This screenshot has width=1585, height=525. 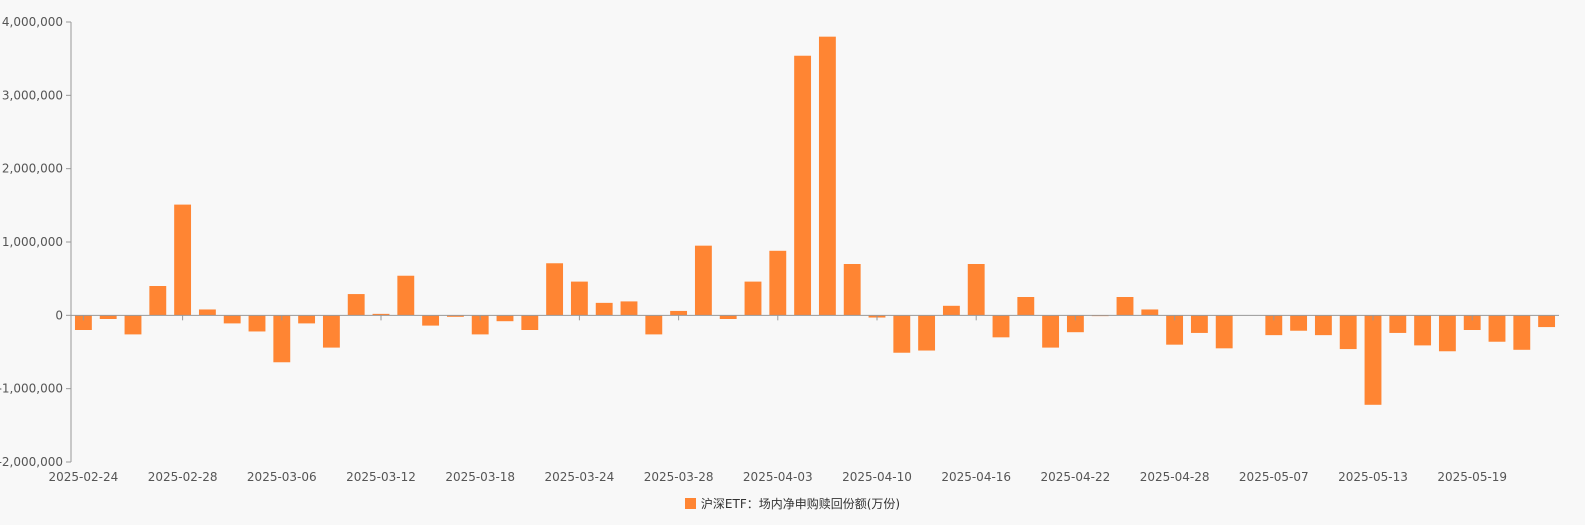 What do you see at coordinates (31, 389) in the screenshot?
I see `y-tick-label: -1,000,000` at bounding box center [31, 389].